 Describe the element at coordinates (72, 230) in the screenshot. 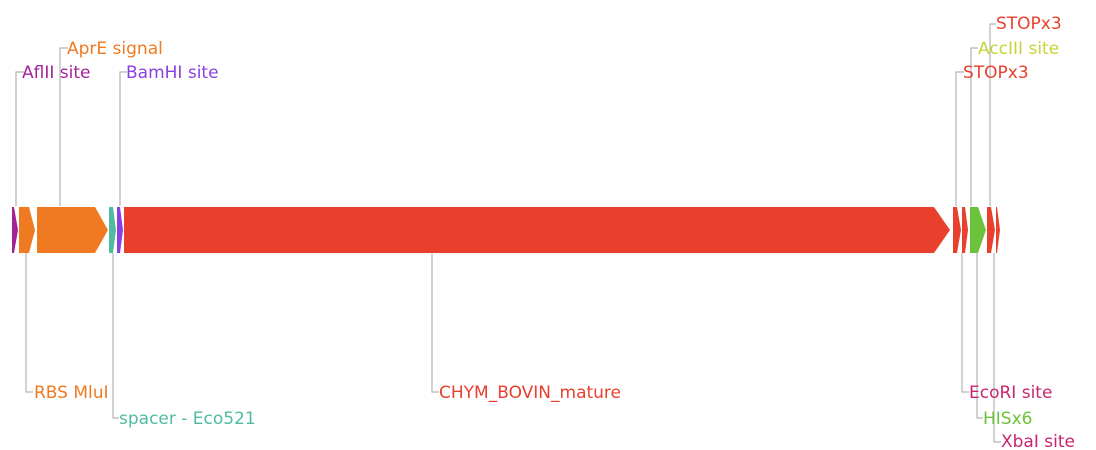

I see `feature-apre` at that location.